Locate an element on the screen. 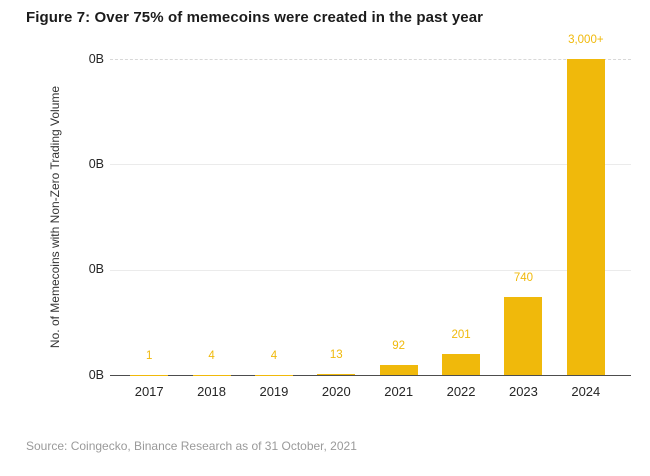 The width and height of the screenshot is (650, 476). bar-value-2020: 13 is located at coordinates (336, 354).